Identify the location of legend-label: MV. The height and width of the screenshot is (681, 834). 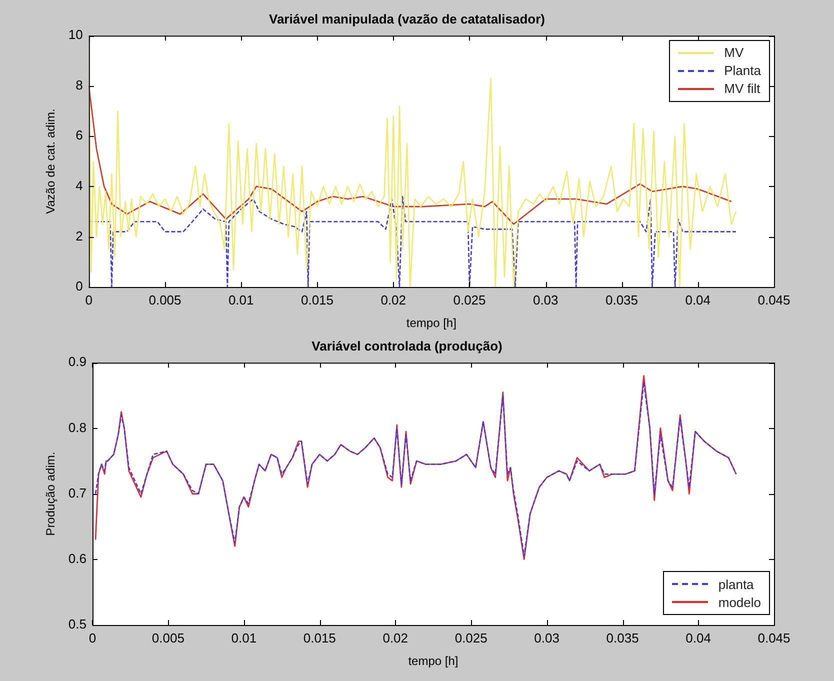
(734, 52).